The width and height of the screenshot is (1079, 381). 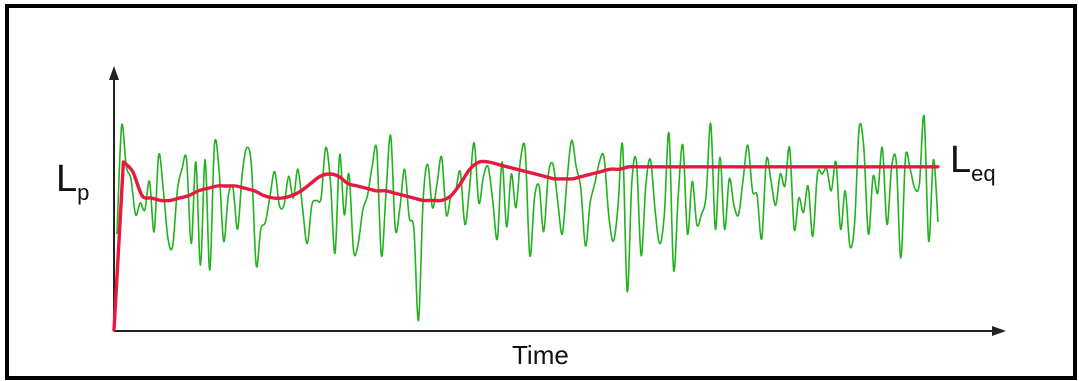 What do you see at coordinates (999, 331) in the screenshot?
I see `x-axis-arrow` at bounding box center [999, 331].